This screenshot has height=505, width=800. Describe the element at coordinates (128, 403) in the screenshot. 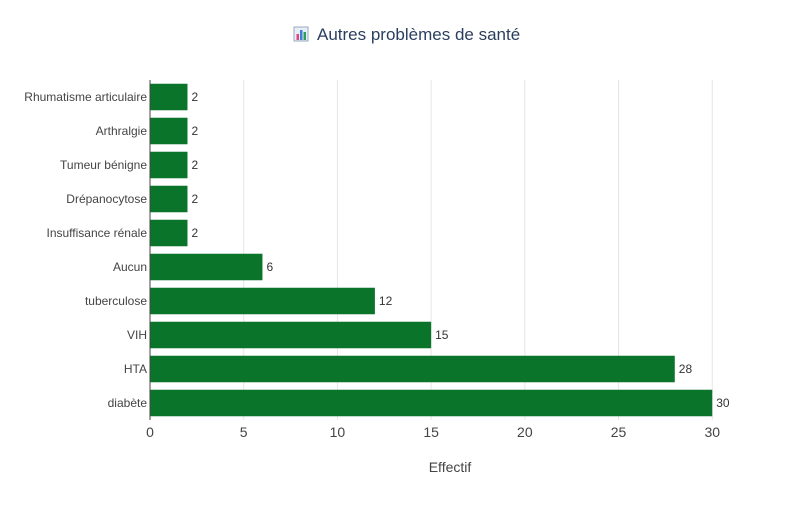

I see `y-category-label: diabète` at that location.